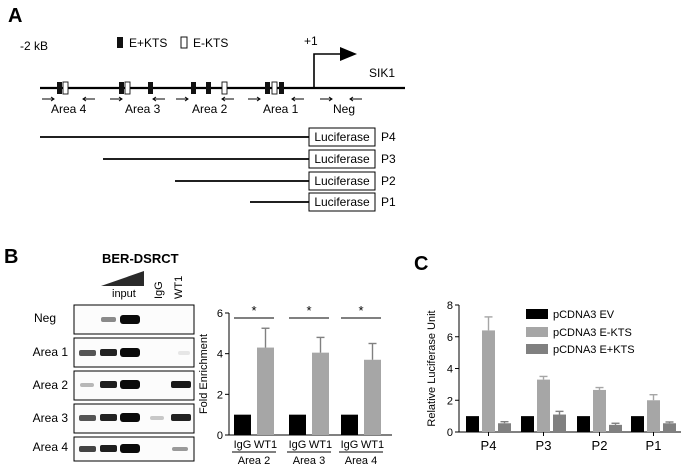  I want to click on y-axis-label: Relative Luciferase Unit, so click(432, 368).